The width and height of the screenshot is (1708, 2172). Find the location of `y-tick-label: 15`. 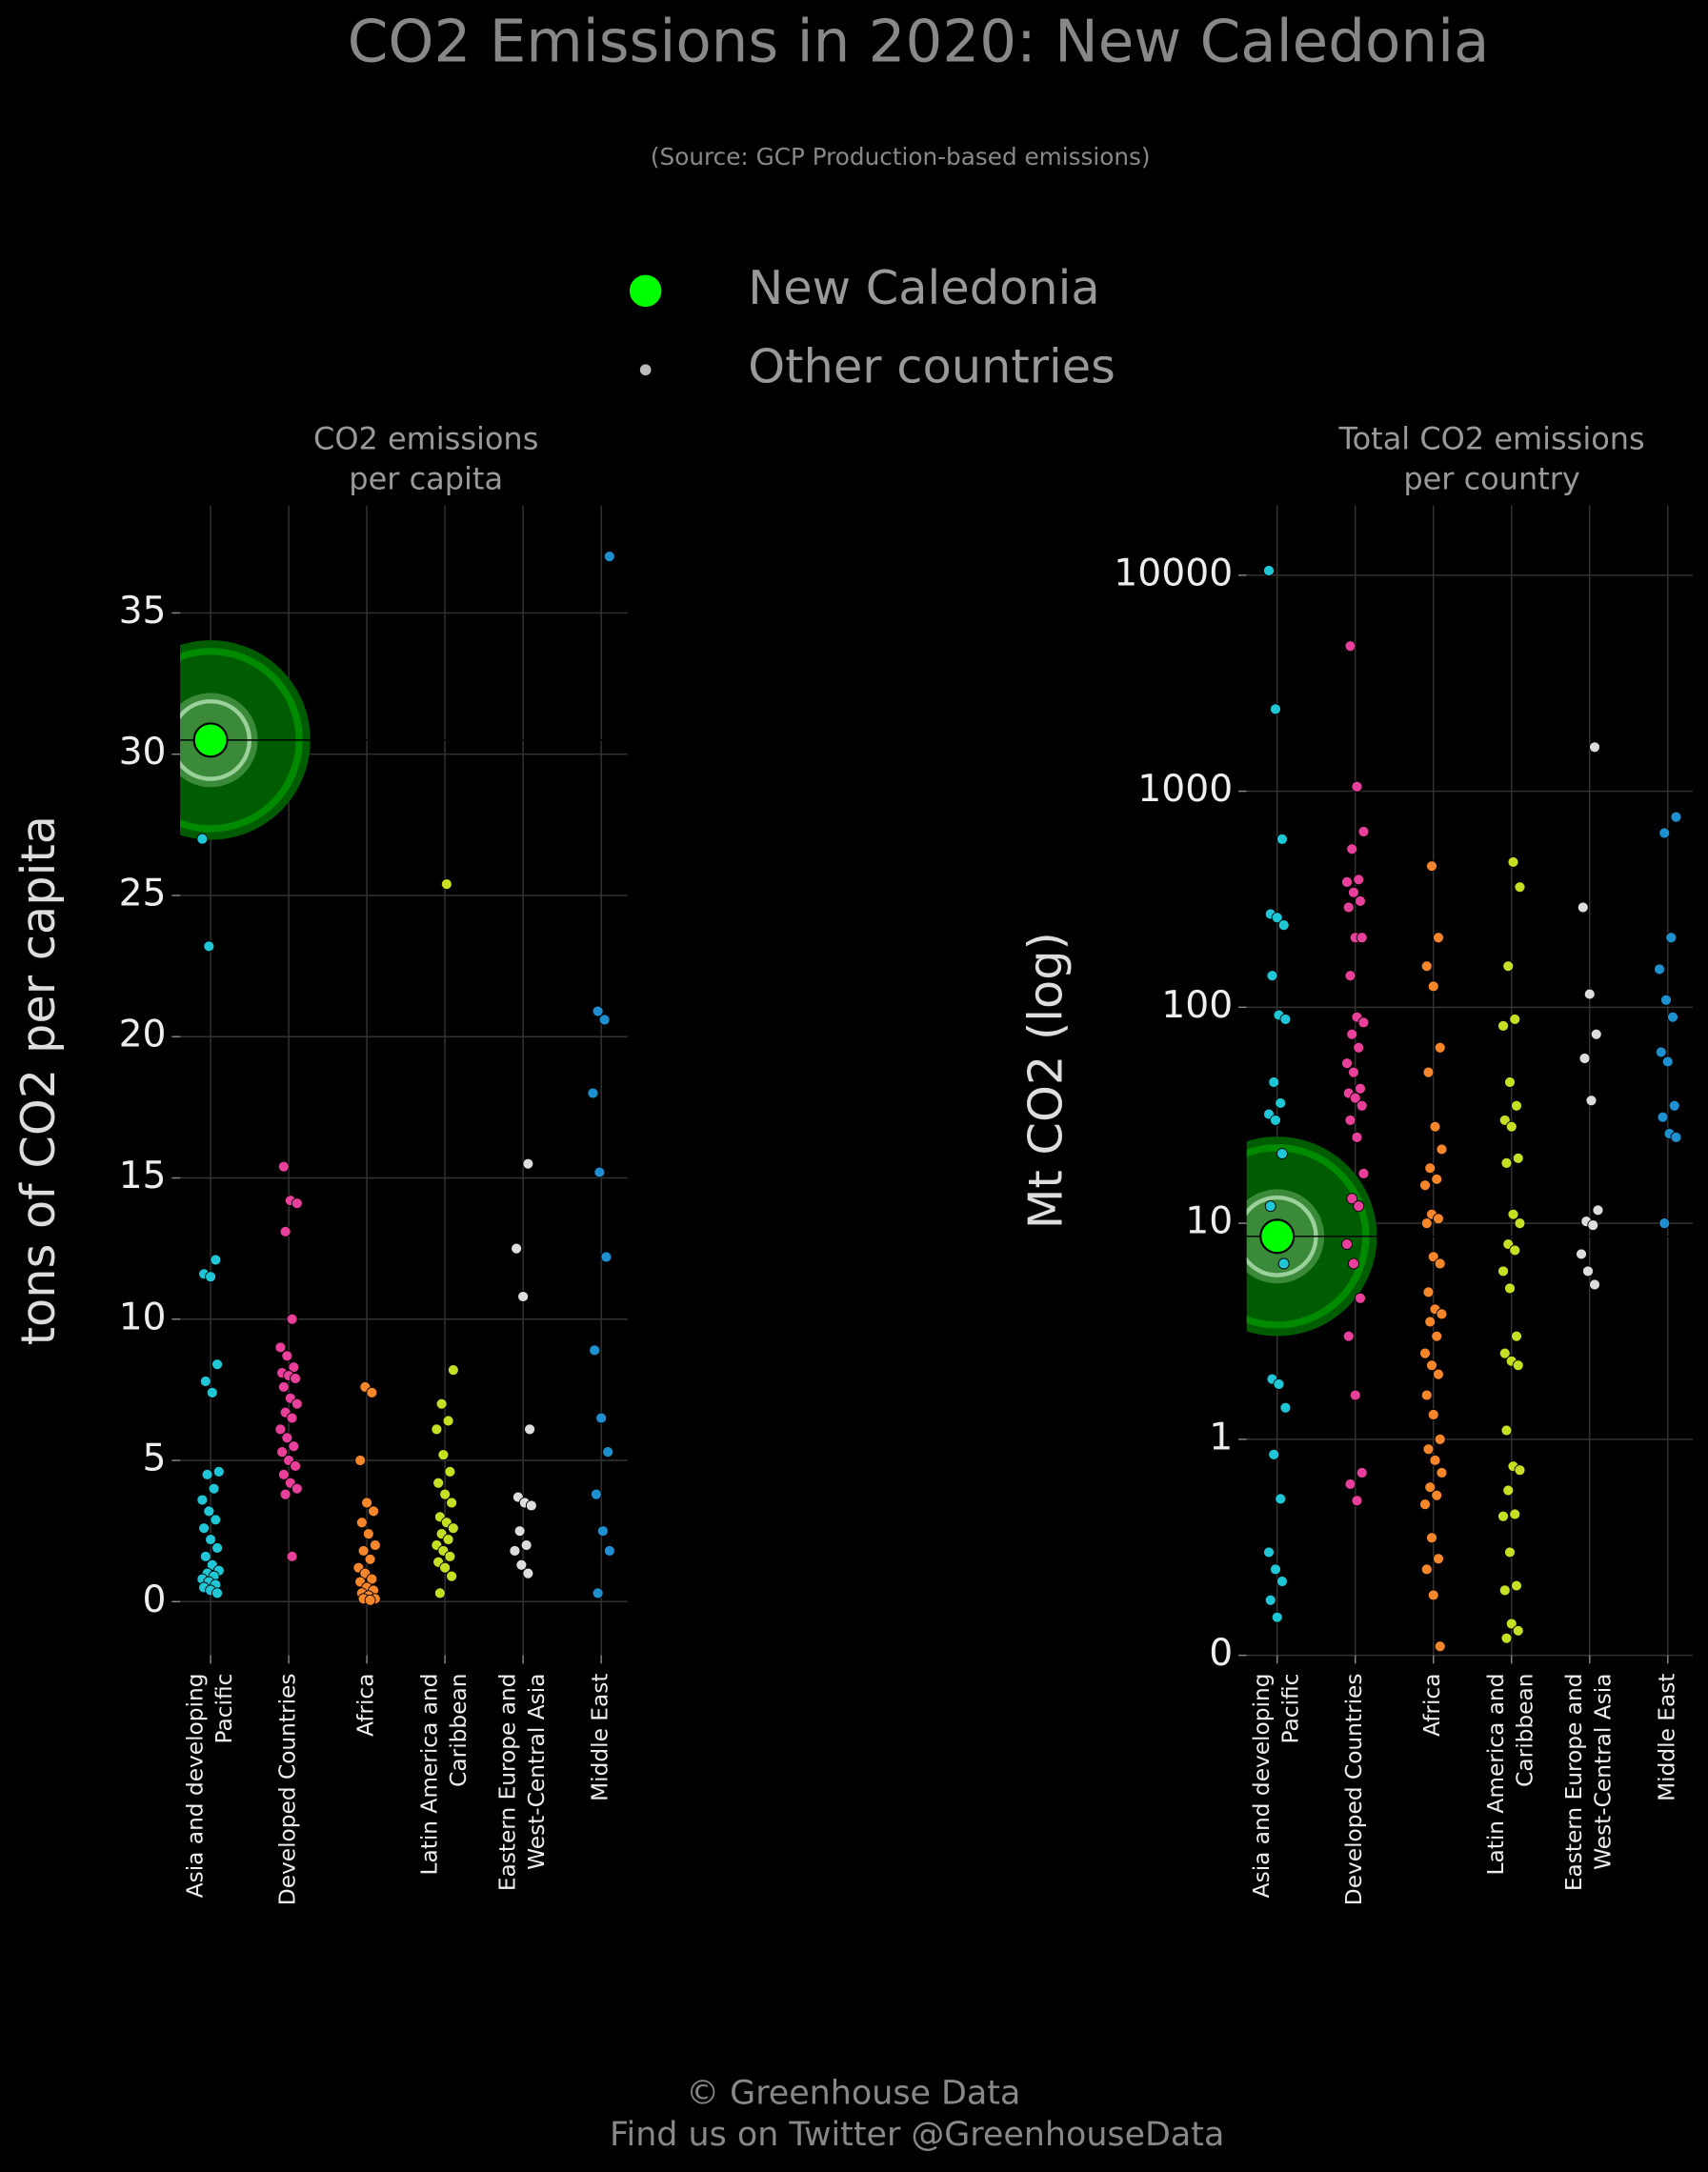

y-tick-label: 15 is located at coordinates (143, 1176).